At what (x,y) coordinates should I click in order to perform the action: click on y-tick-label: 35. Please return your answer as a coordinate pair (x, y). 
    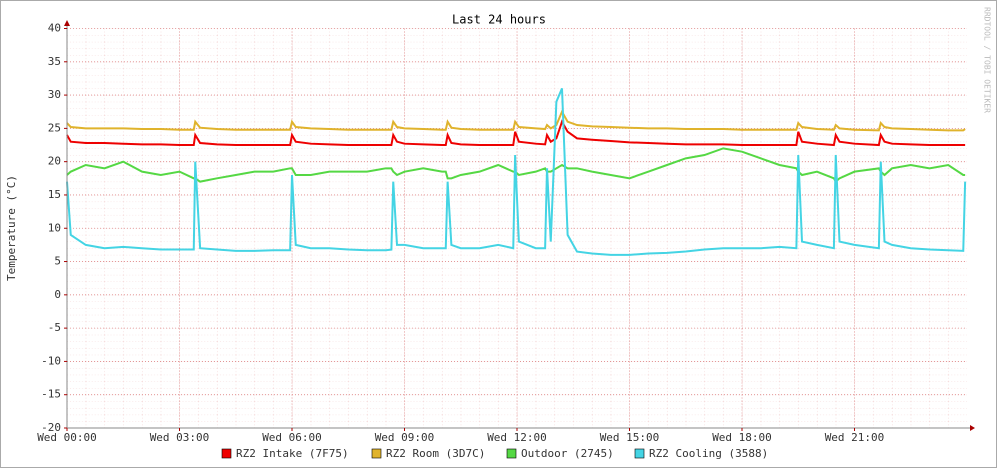
    Looking at the image, I should click on (54, 61).